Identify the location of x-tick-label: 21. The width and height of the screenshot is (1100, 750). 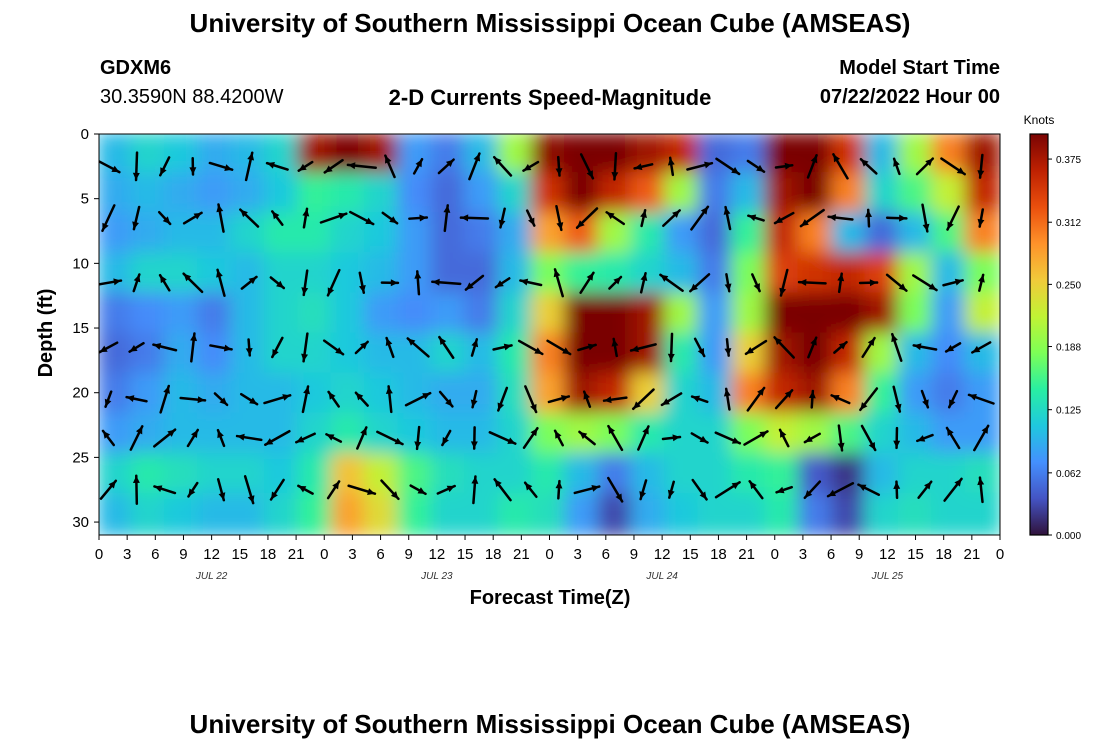
(521, 554).